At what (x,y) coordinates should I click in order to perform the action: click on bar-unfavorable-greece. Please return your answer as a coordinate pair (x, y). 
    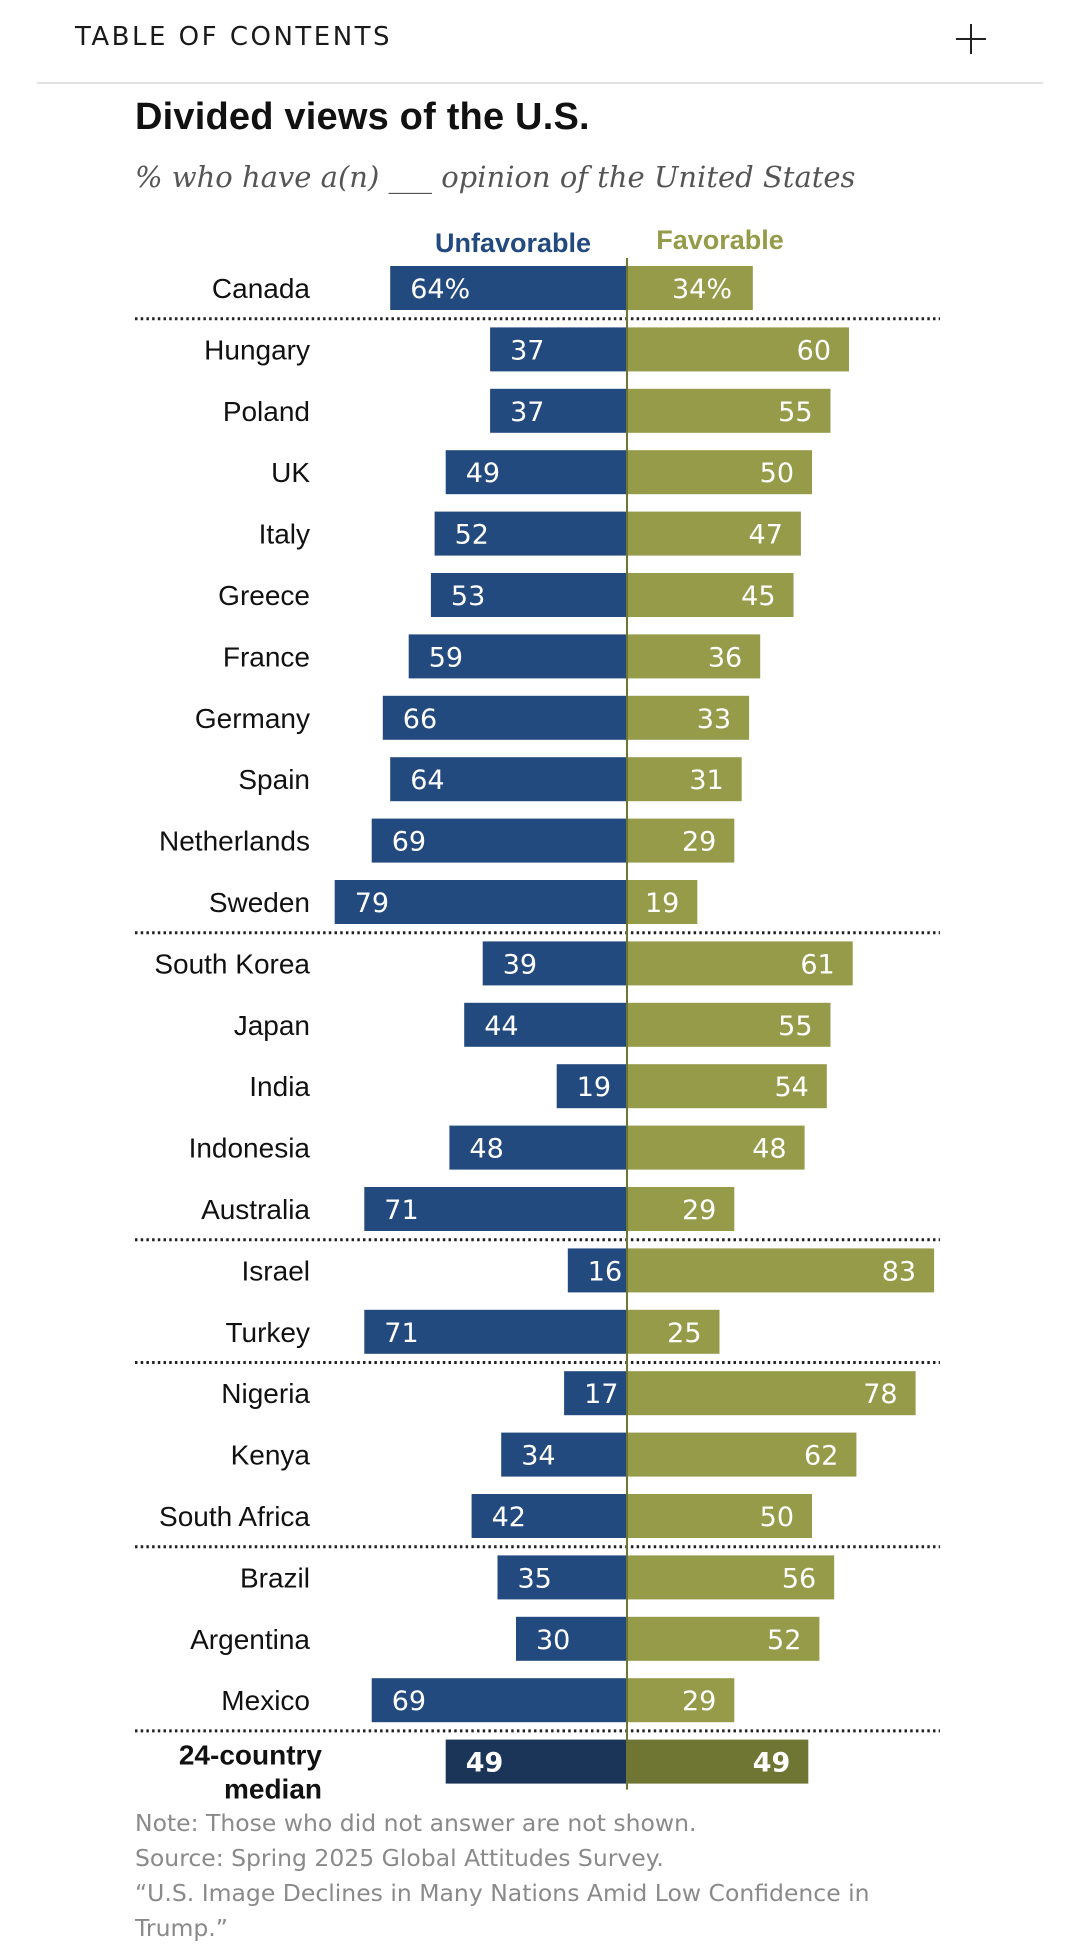
    Looking at the image, I should click on (528, 595).